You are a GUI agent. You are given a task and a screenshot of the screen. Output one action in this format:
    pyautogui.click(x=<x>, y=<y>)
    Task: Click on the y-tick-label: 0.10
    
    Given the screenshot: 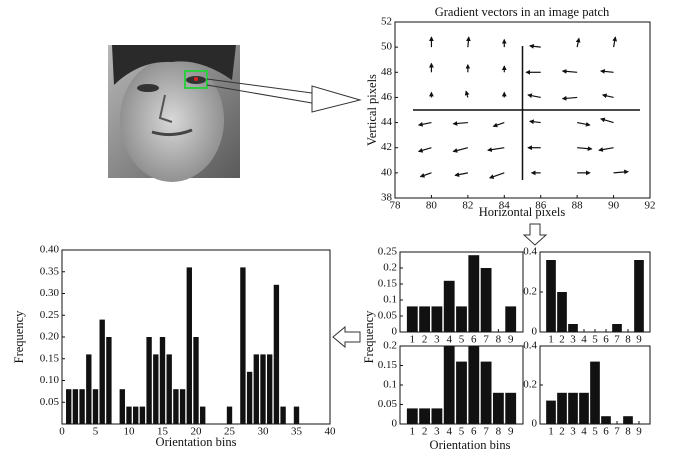 What is the action you would take?
    pyautogui.click(x=50, y=380)
    